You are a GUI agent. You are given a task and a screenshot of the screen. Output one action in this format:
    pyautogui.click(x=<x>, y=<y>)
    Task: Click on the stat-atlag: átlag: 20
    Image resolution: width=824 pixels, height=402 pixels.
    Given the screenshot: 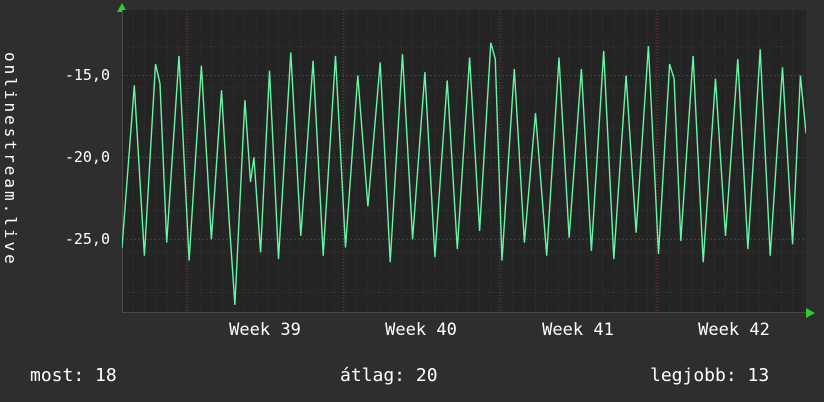 What is the action you would take?
    pyautogui.click(x=389, y=375)
    